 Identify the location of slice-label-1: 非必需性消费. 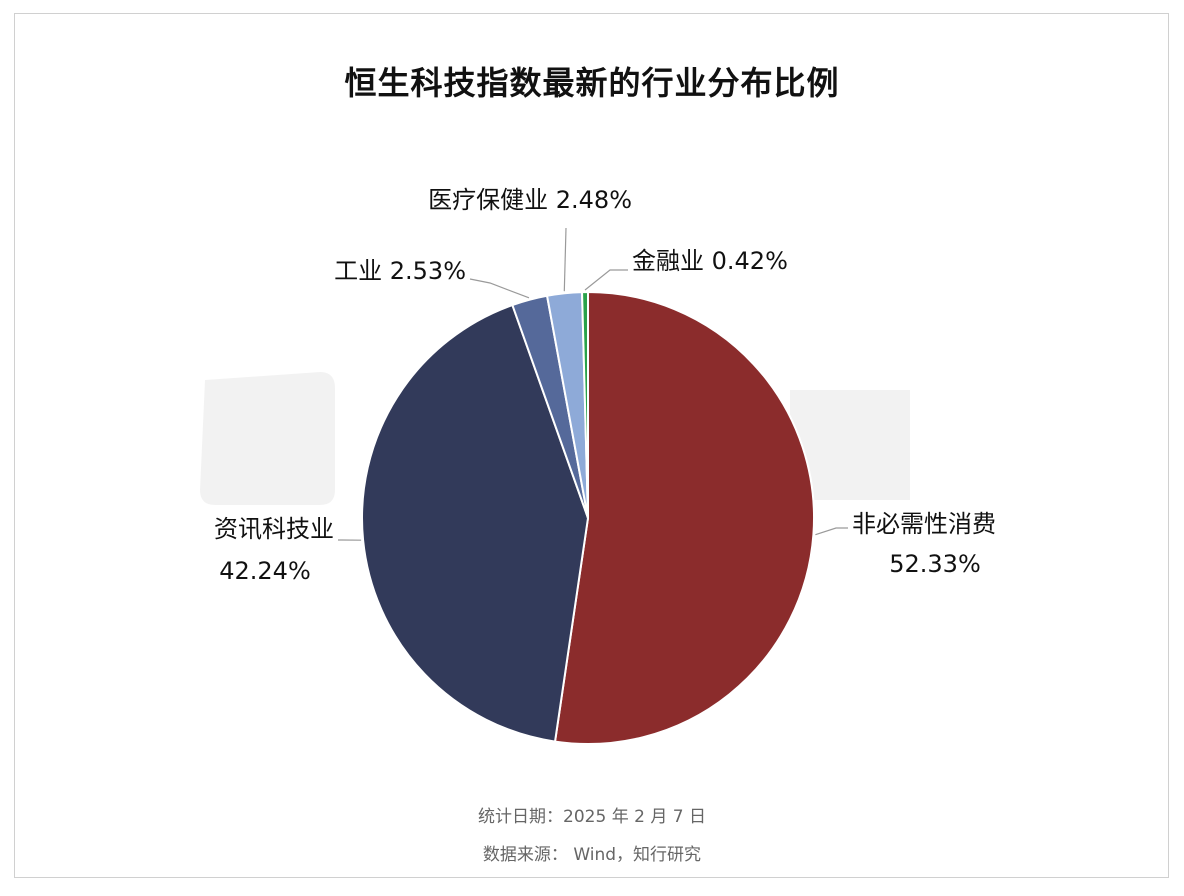
(924, 524).